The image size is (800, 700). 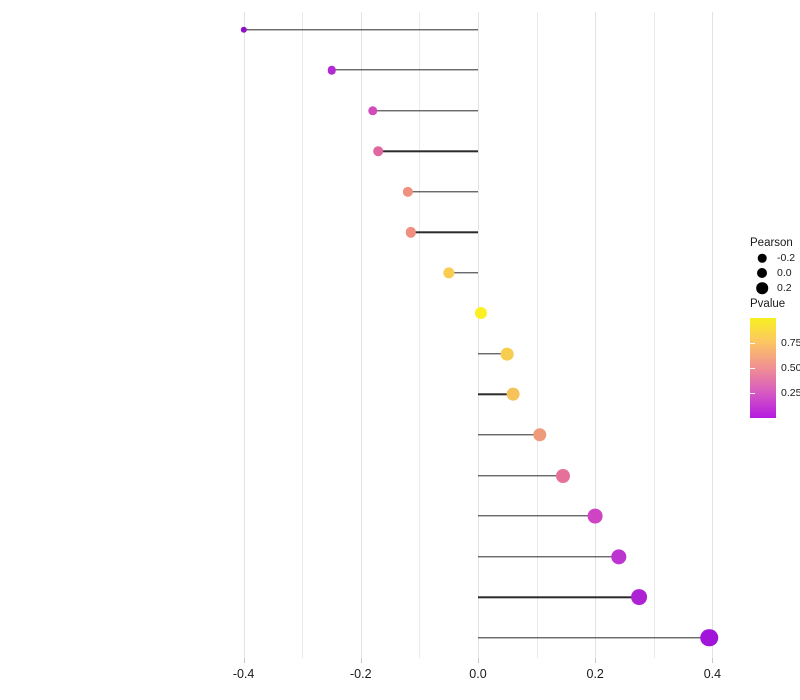 What do you see at coordinates (790, 368) in the screenshot?
I see `colorbar-tick-label: 0.50` at bounding box center [790, 368].